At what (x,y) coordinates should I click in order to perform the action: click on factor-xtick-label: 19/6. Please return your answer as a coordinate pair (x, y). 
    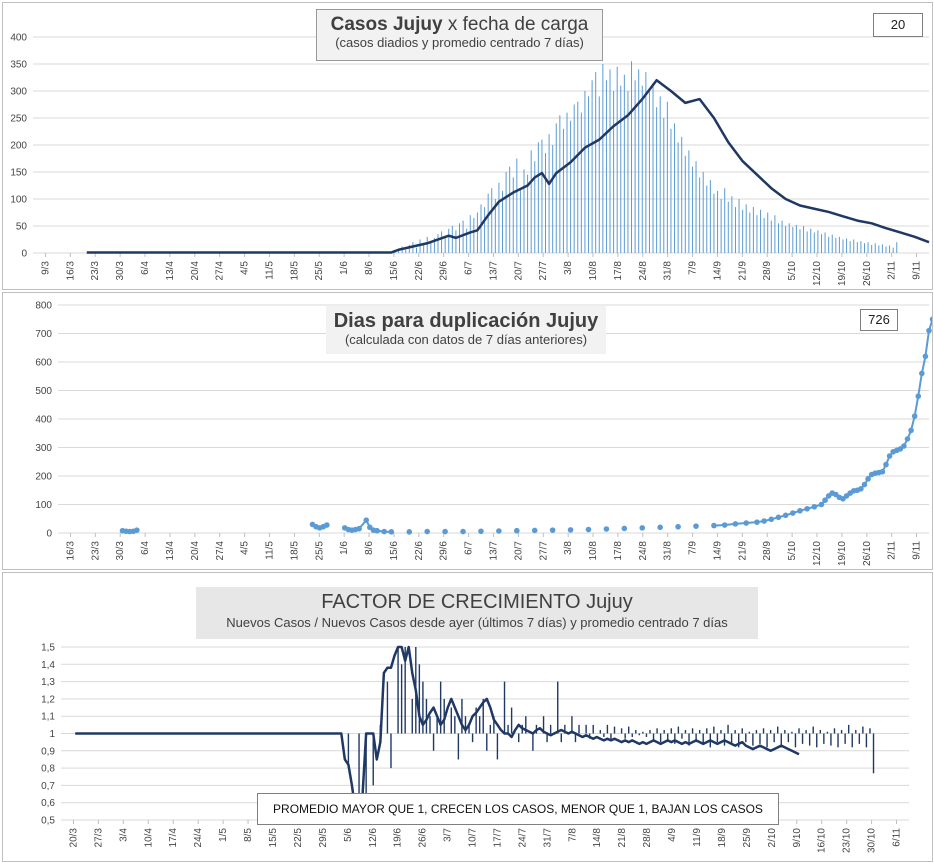
    Looking at the image, I should click on (398, 838).